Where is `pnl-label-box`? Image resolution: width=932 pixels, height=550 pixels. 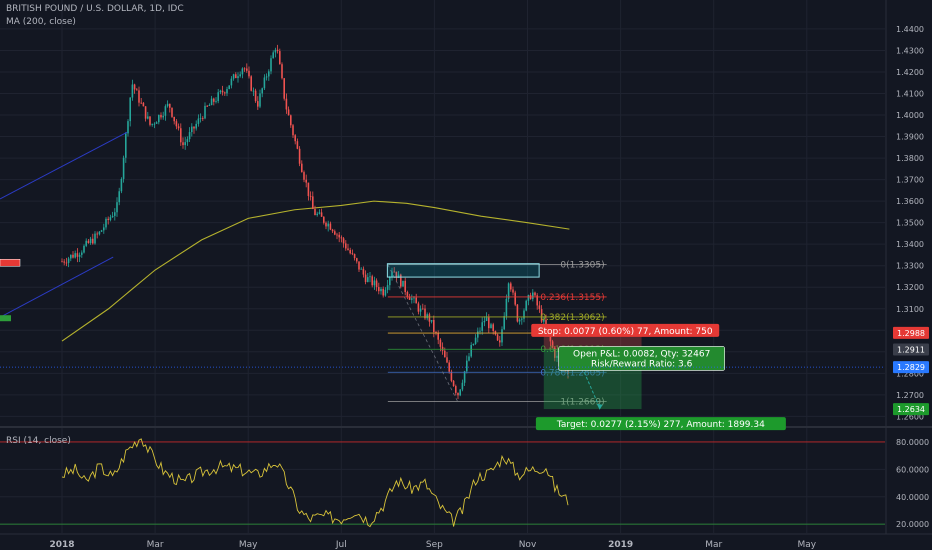 pnl-label-box is located at coordinates (641, 358).